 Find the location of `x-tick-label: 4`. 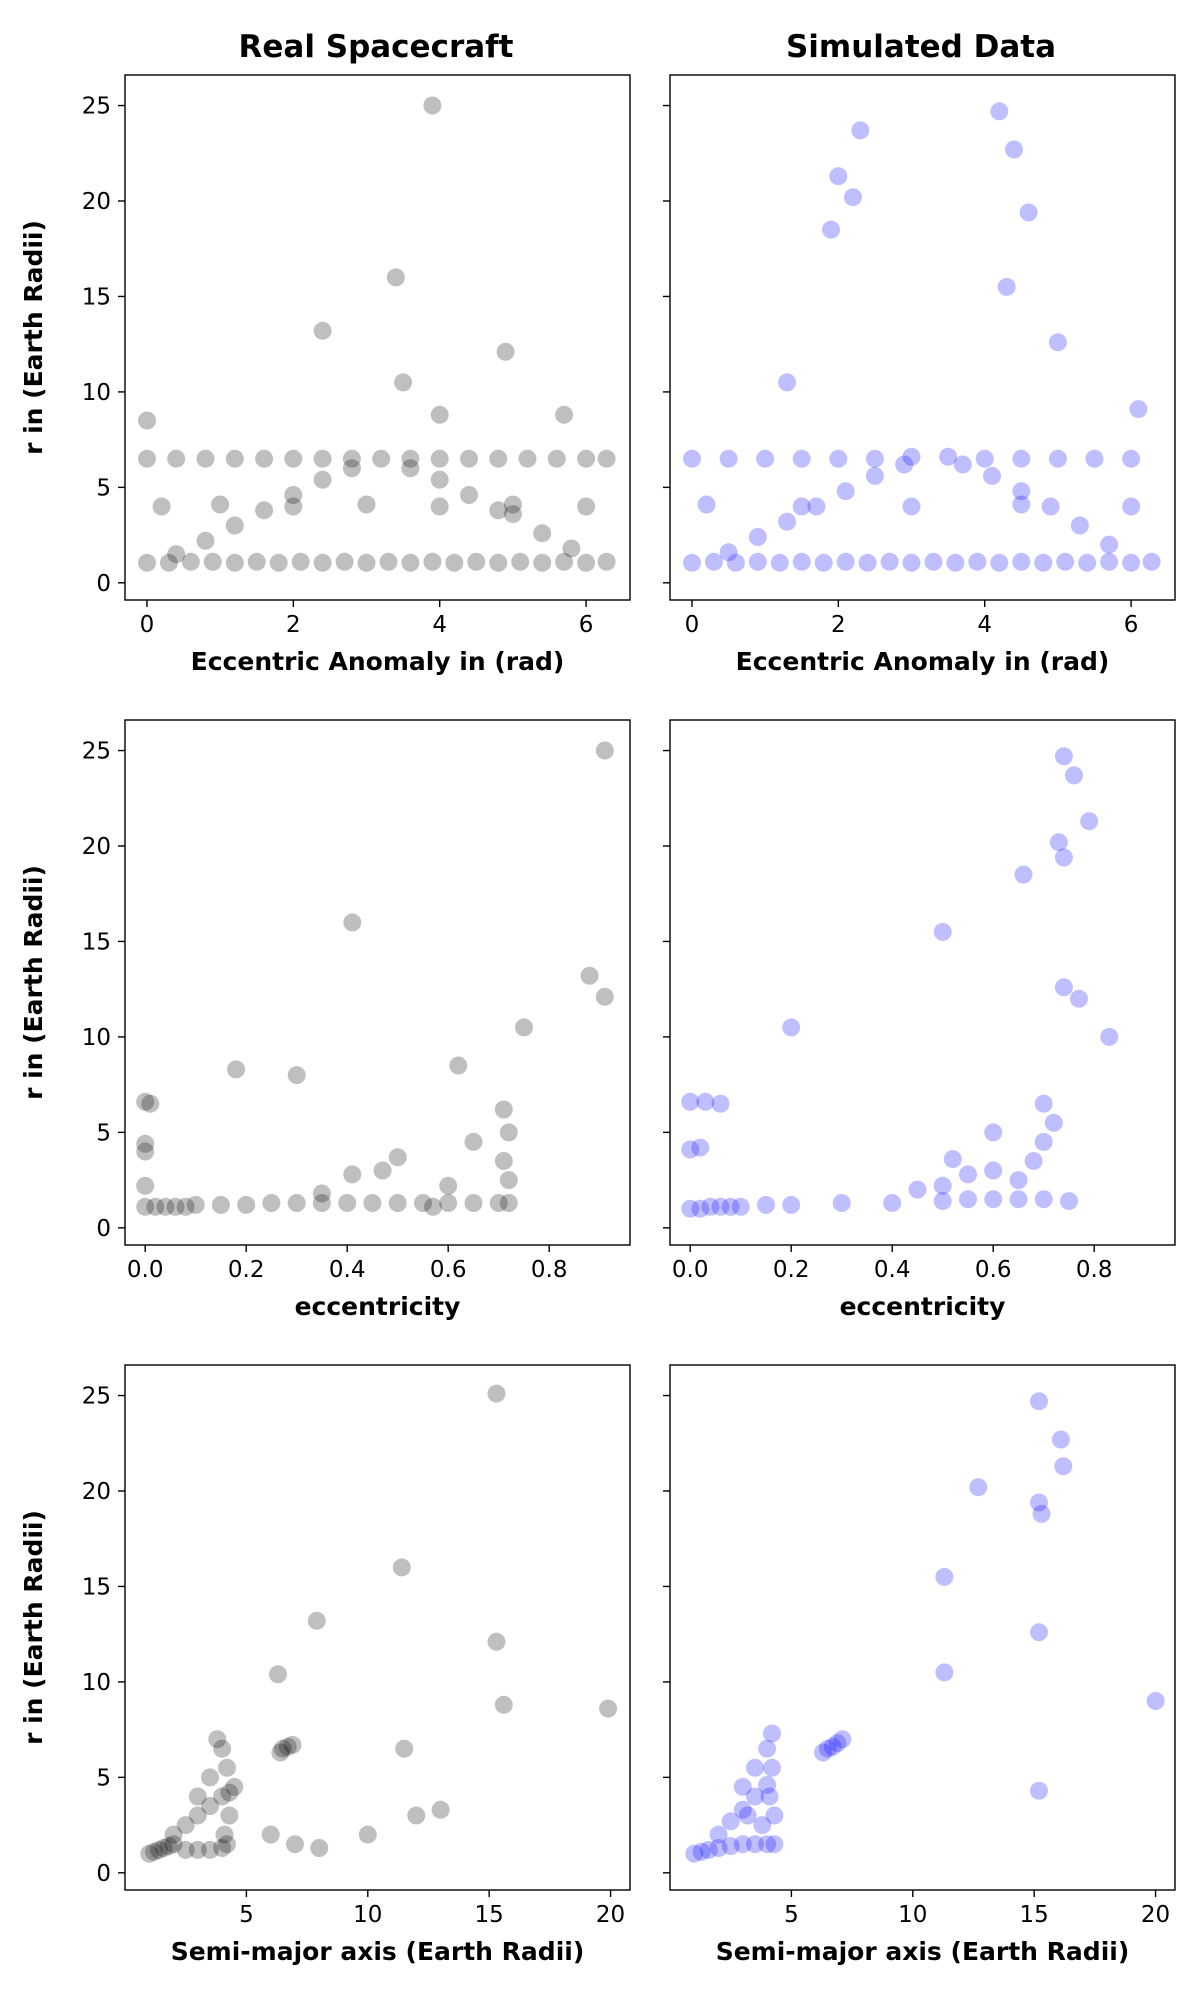

x-tick-label: 4 is located at coordinates (984, 625).